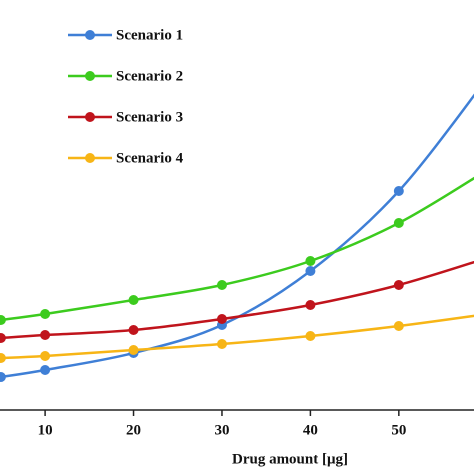 The height and width of the screenshot is (474, 474). Describe the element at coordinates (398, 430) in the screenshot. I see `x-tick-label: 50` at that location.